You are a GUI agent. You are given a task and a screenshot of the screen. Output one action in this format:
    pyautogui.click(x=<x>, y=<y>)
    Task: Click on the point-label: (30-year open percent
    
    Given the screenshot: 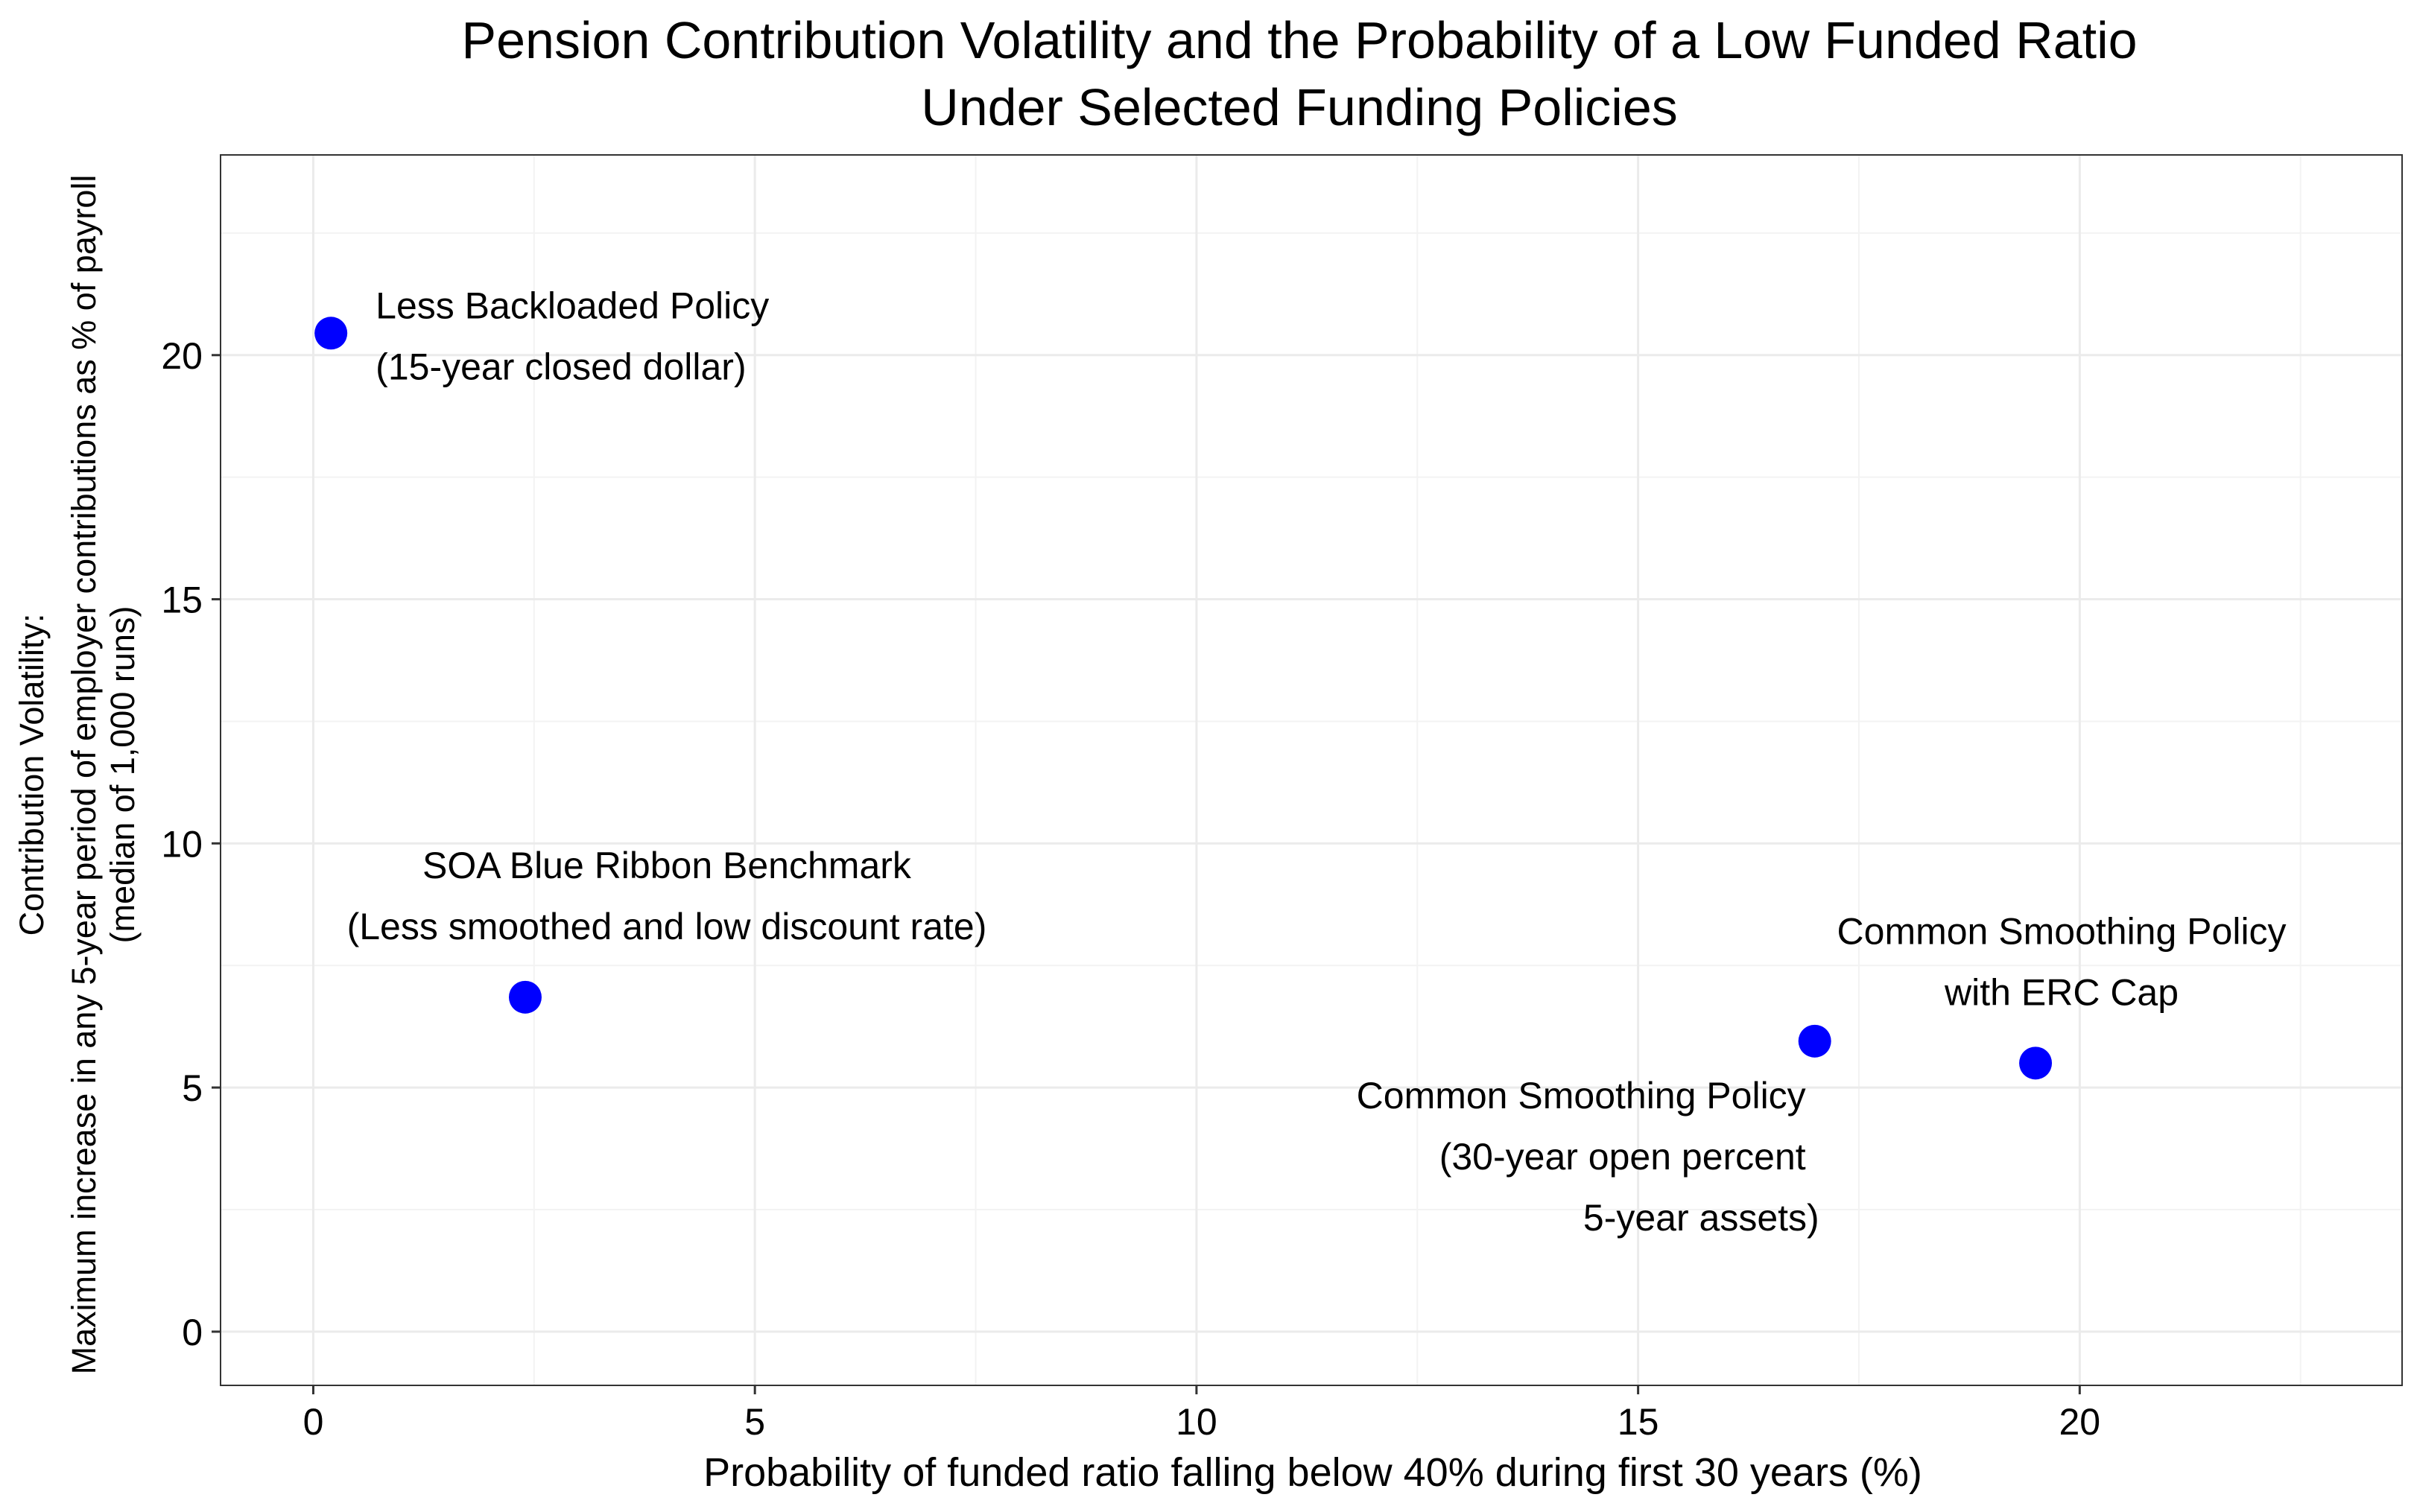 What is the action you would take?
    pyautogui.click(x=1622, y=1157)
    